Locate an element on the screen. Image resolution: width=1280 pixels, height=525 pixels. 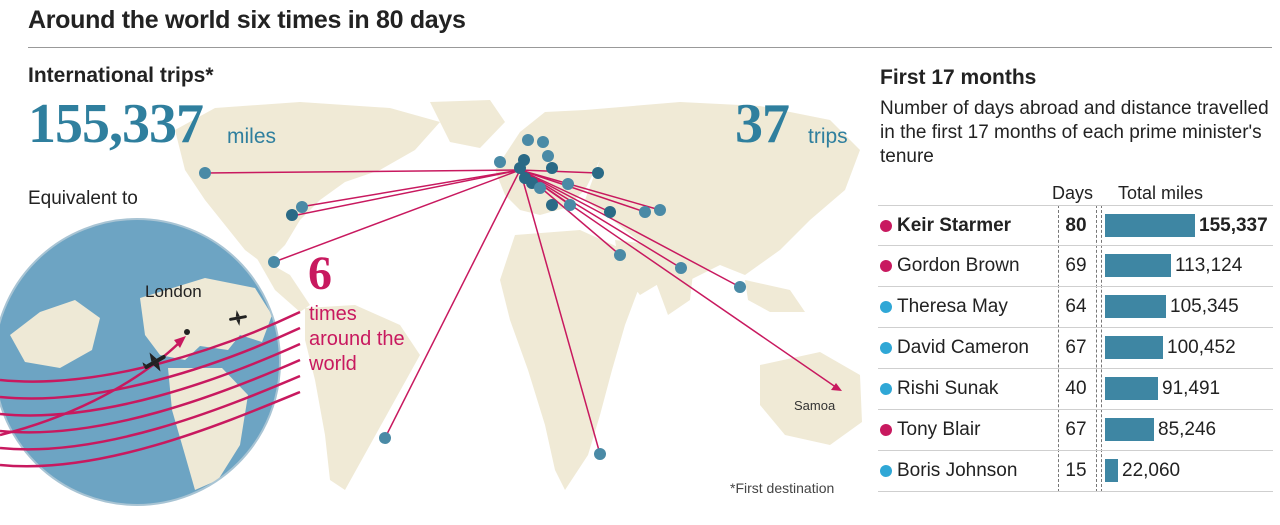
miles-value: 113,124 is located at coordinates (1209, 265).